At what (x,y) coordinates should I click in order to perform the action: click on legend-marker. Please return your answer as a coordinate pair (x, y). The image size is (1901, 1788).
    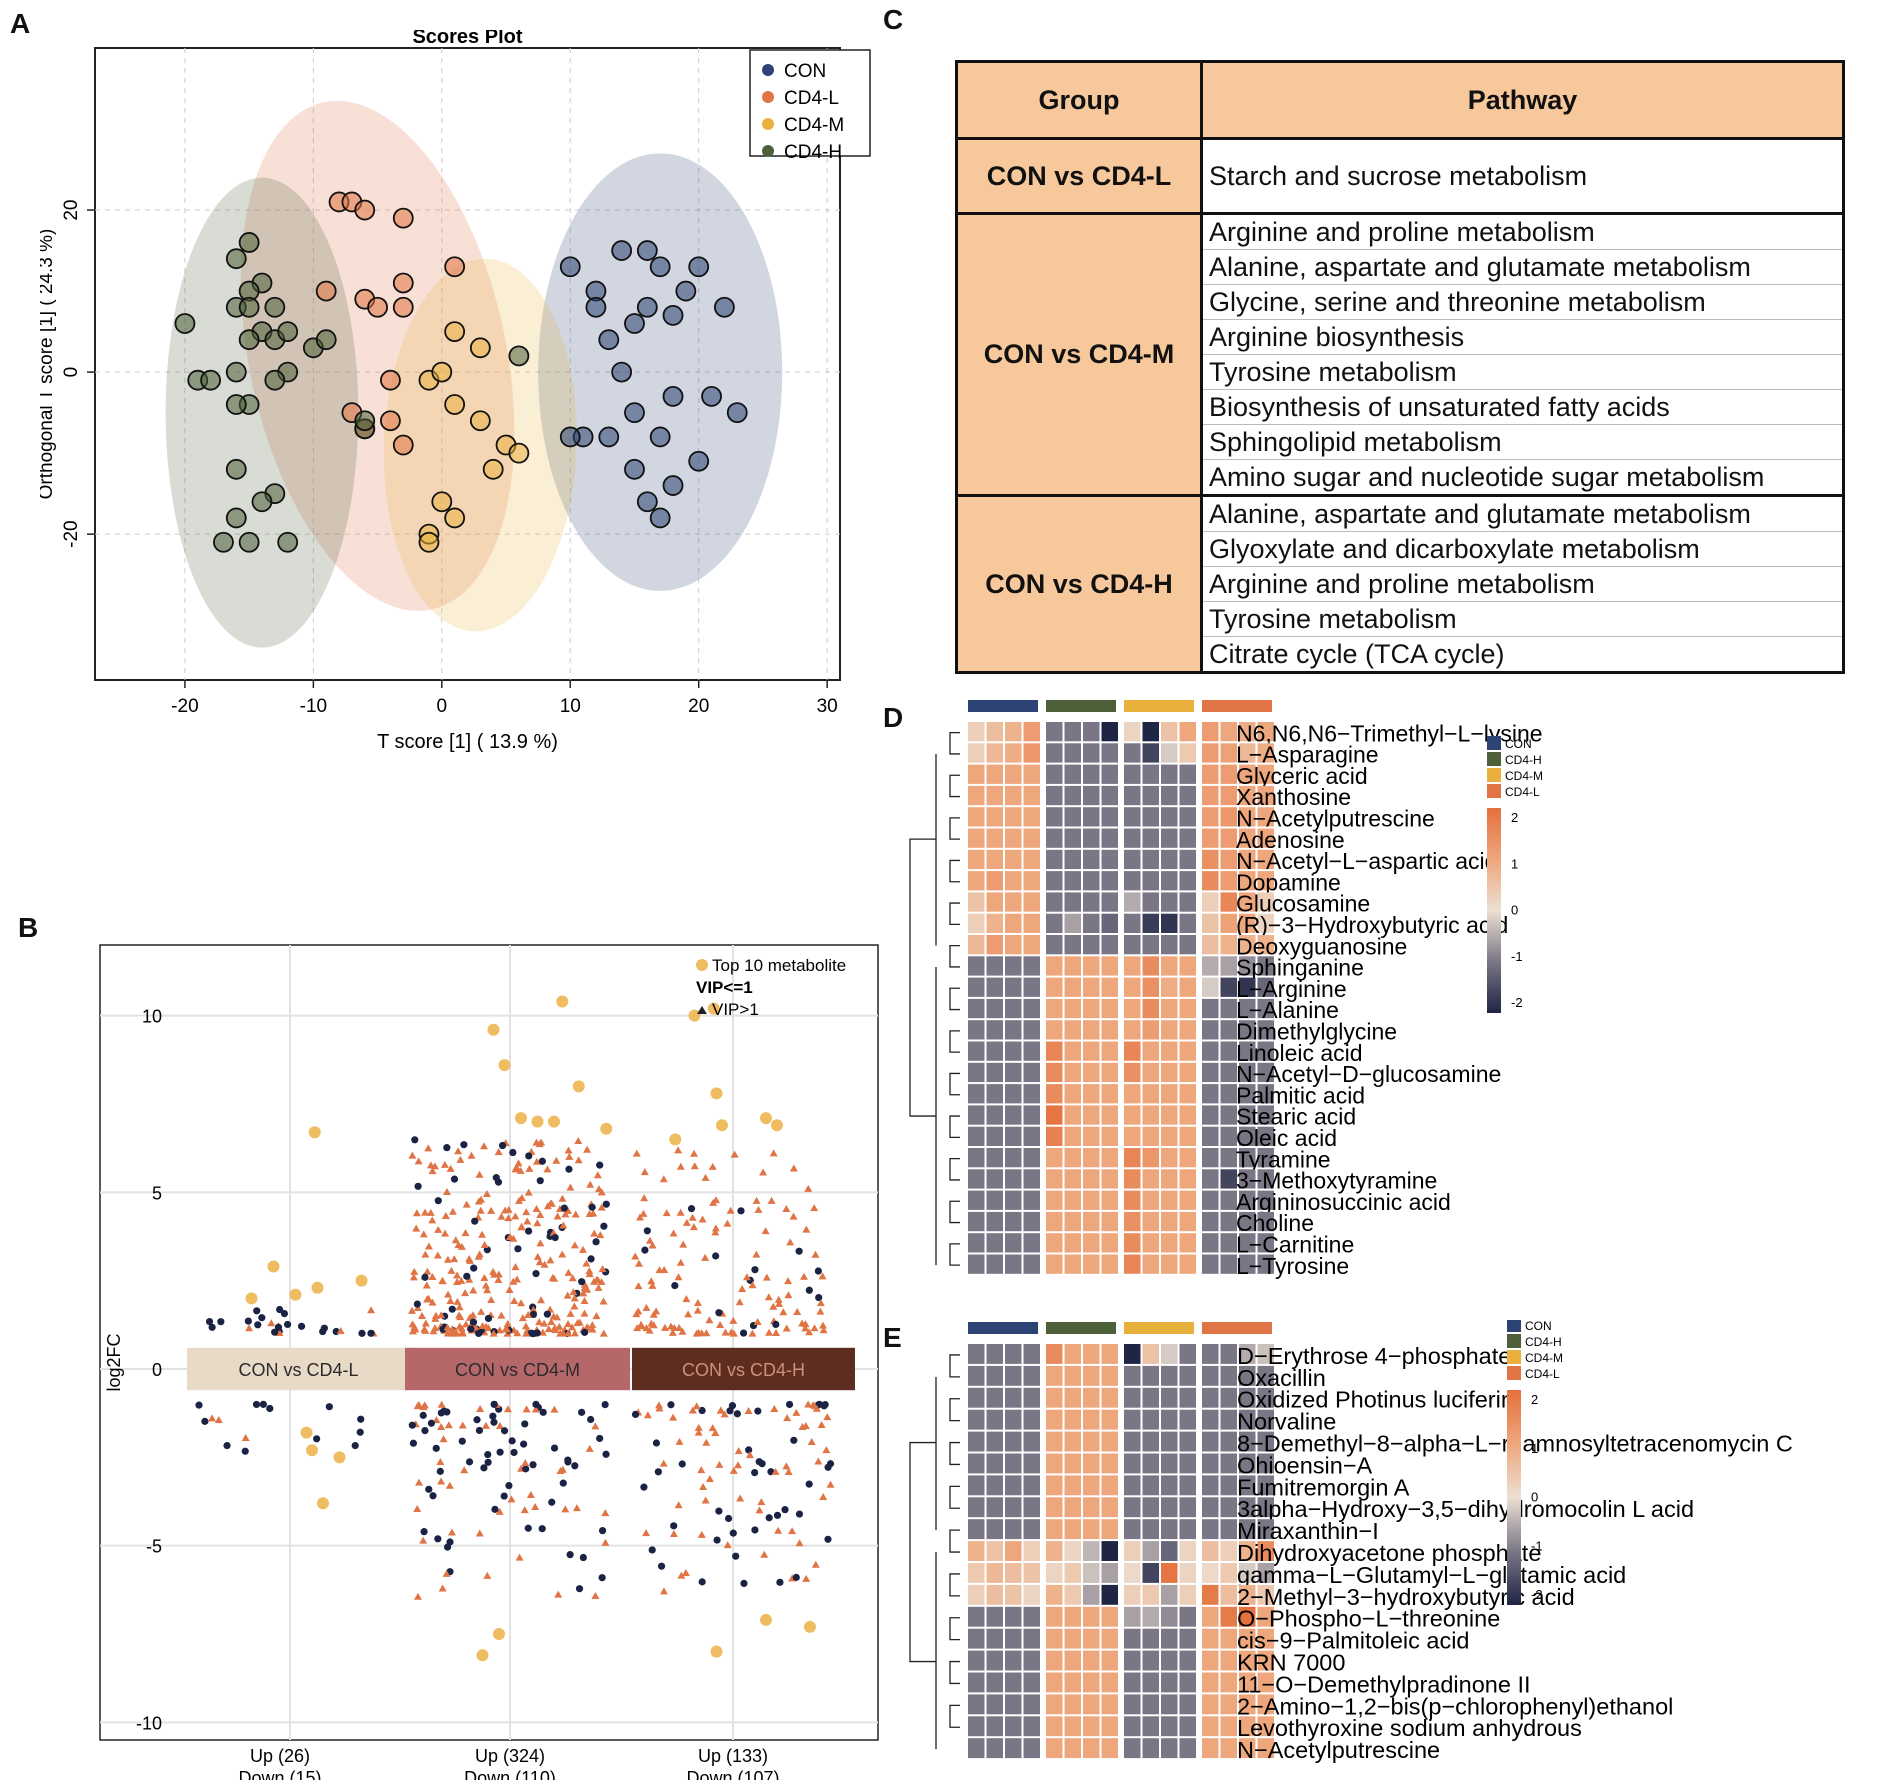
    Looking at the image, I should click on (768, 151).